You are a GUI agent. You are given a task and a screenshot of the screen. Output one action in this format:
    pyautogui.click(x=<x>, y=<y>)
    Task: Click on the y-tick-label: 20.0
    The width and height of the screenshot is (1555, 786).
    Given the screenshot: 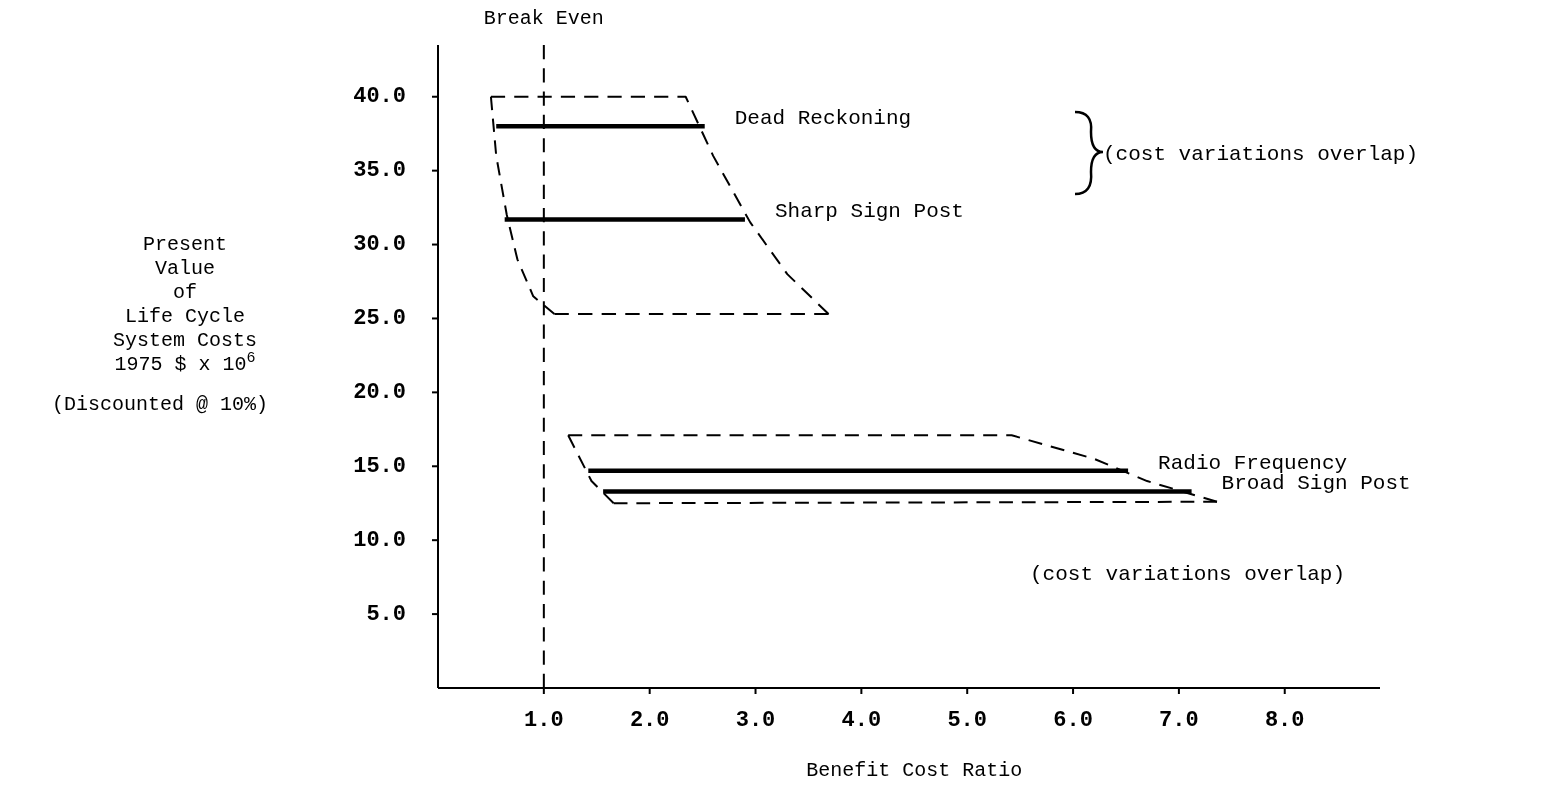 What is the action you would take?
    pyautogui.click(x=379, y=392)
    